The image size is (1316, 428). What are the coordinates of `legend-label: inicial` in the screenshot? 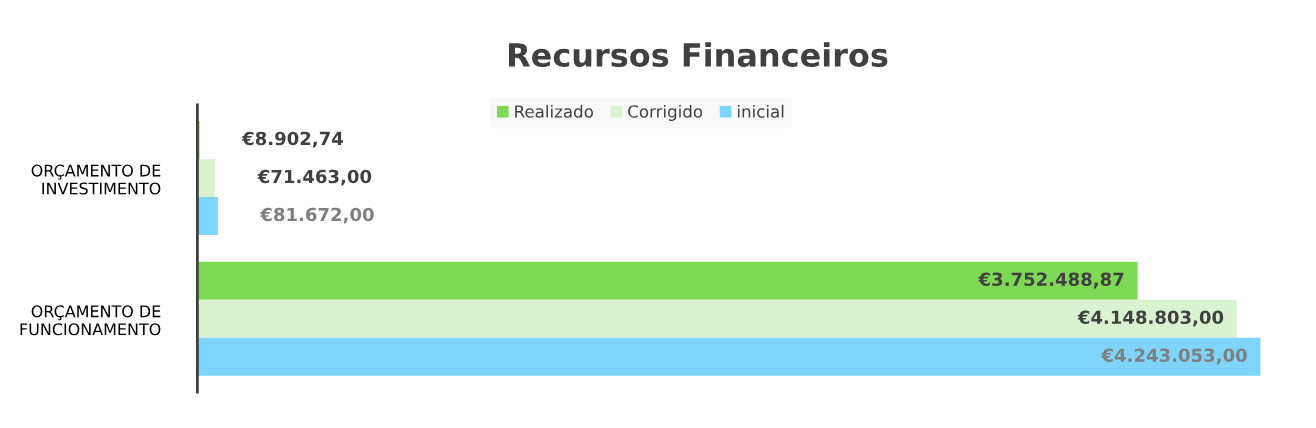 It's located at (760, 111).